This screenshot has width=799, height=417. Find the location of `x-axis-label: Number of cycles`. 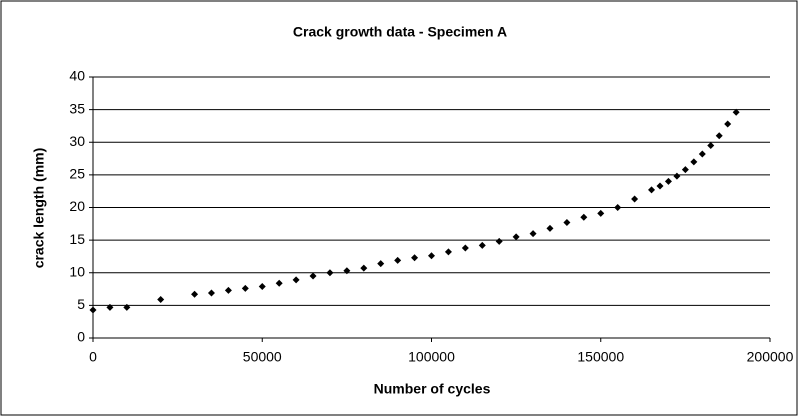

x-axis-label: Number of cycles is located at coordinates (432, 389).